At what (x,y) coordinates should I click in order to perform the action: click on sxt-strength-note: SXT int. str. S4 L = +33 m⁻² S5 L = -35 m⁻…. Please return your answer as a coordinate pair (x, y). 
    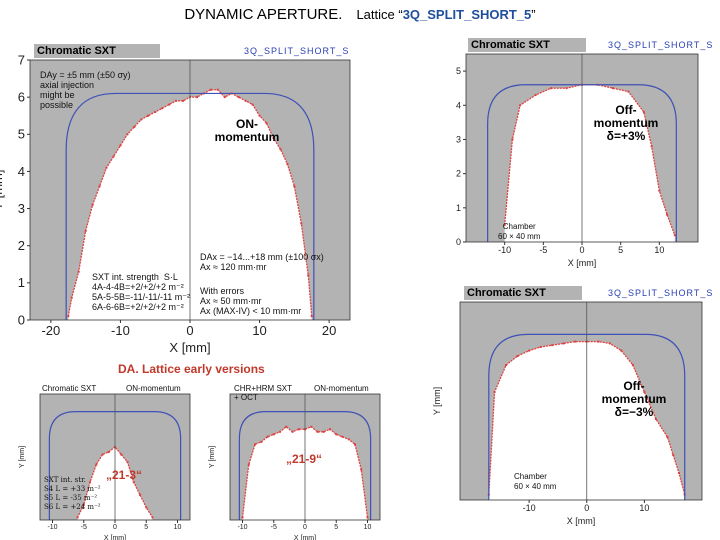
    Looking at the image, I should click on (72, 494).